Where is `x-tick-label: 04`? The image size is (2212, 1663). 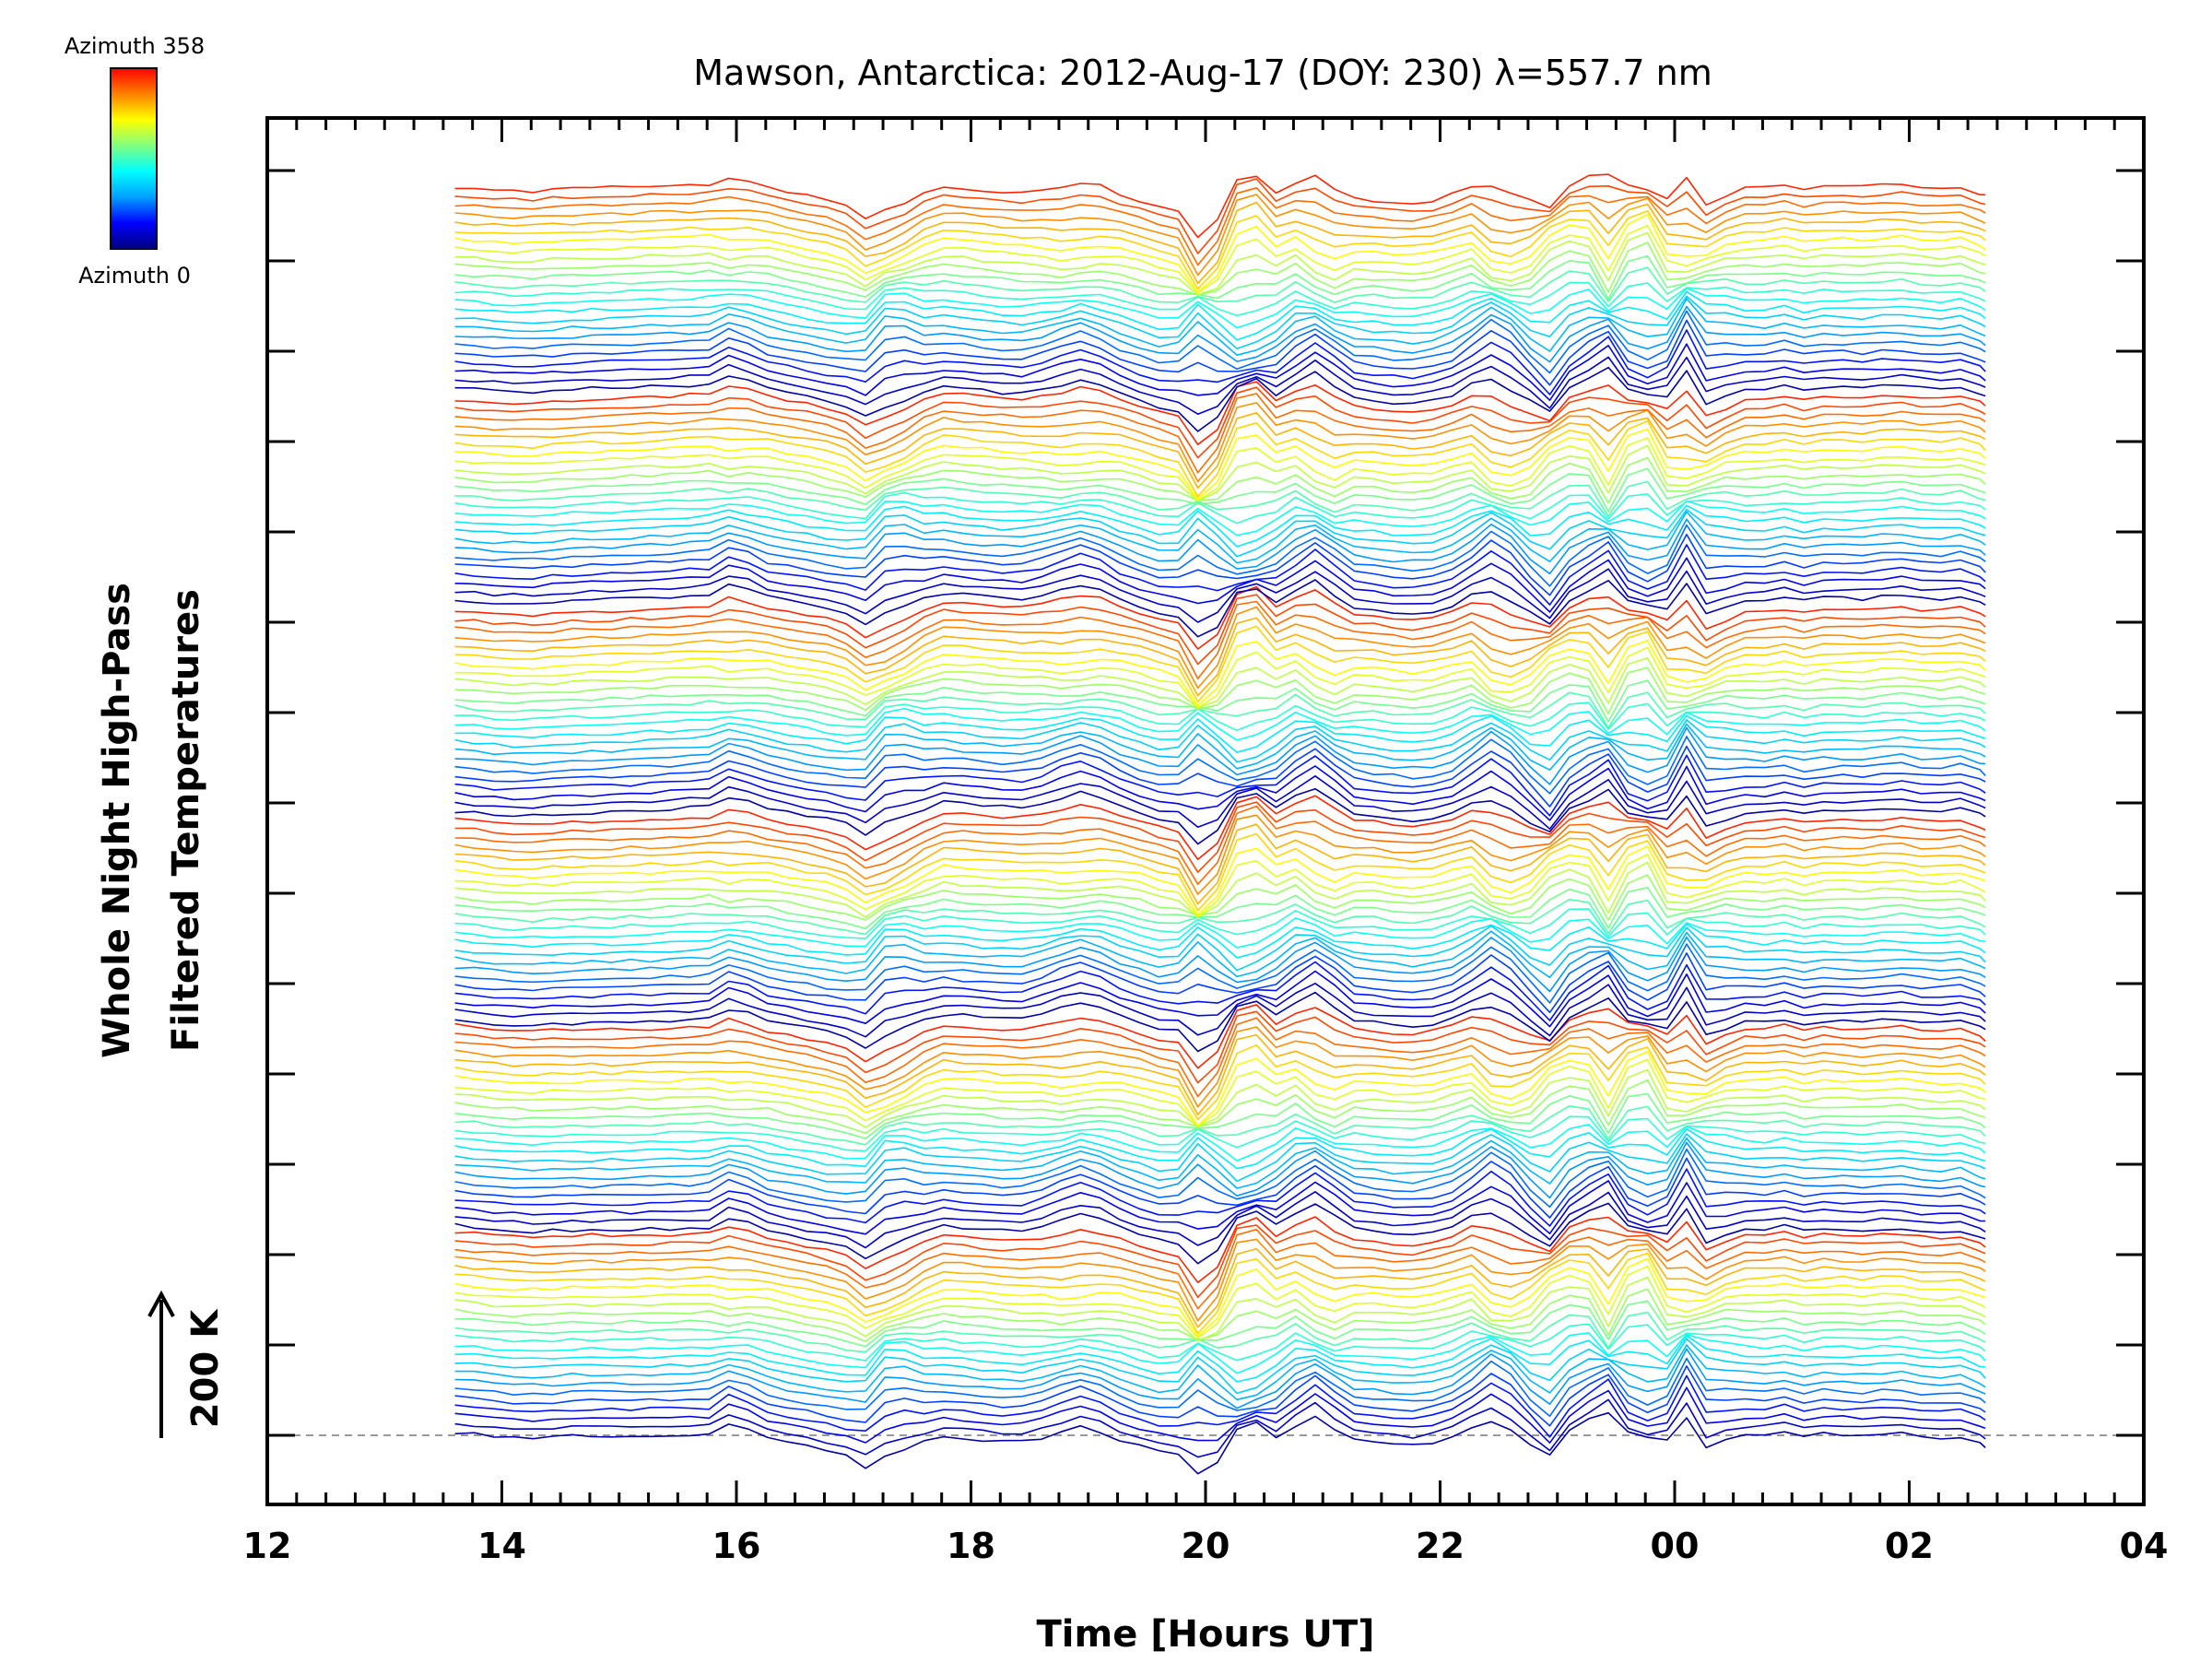
x-tick-label: 04 is located at coordinates (2144, 1546).